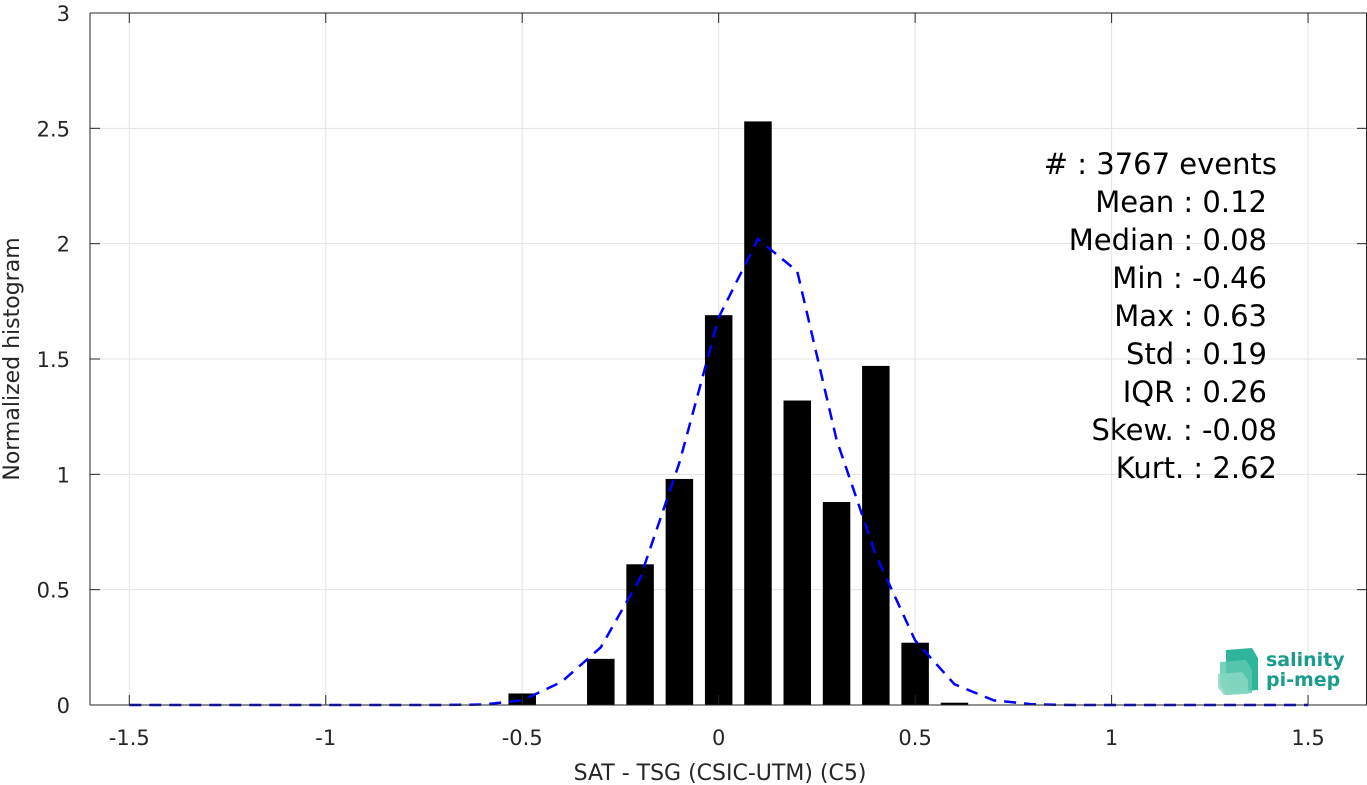 This screenshot has height=785, width=1367. I want to click on y-tick-label: 2.5, so click(53, 129).